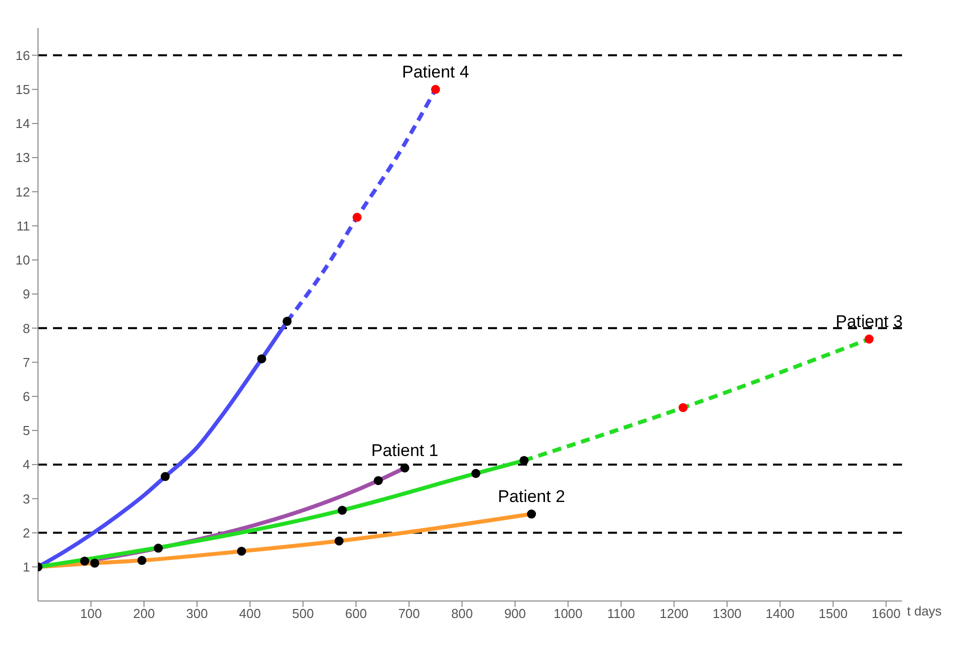 This screenshot has height=649, width=970. I want to click on y-tick-label: 2, so click(26, 532).